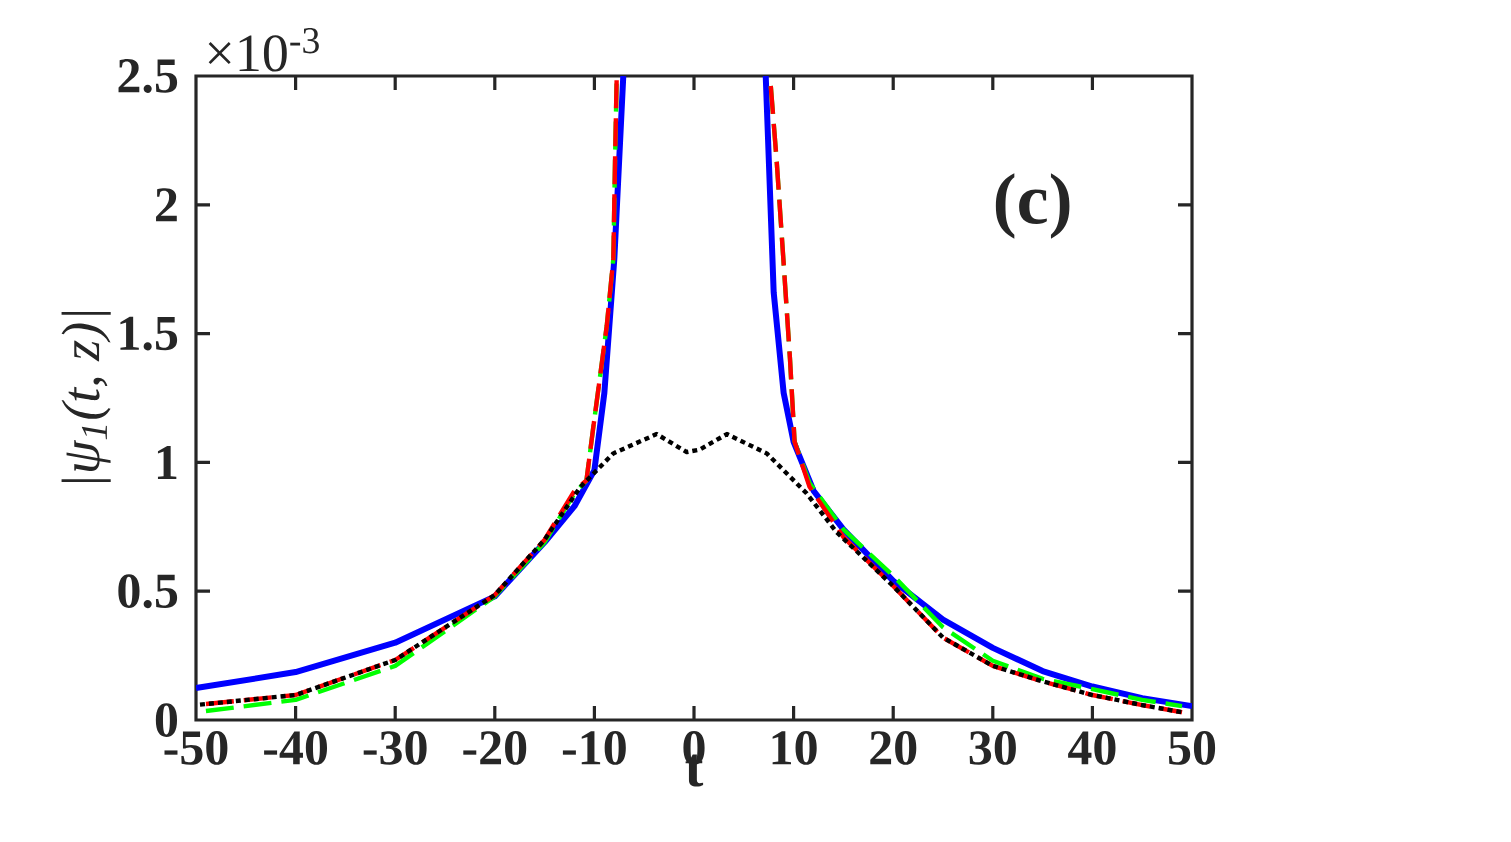 This screenshot has height=842, width=1511. What do you see at coordinates (296, 748) in the screenshot?
I see `x-tick-label: -40` at bounding box center [296, 748].